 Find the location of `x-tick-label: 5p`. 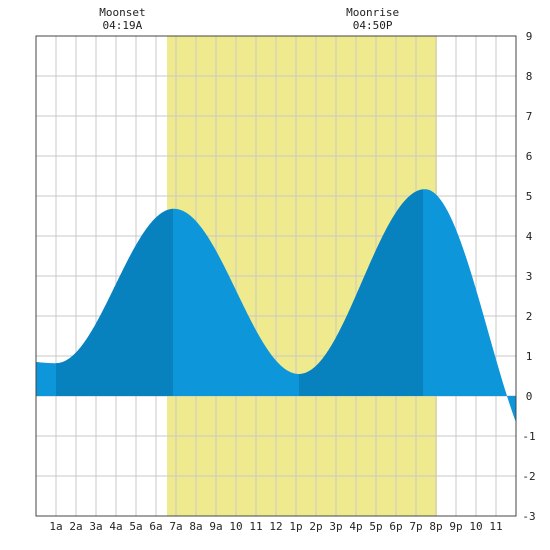

x-tick-label: 5p is located at coordinates (375, 526).